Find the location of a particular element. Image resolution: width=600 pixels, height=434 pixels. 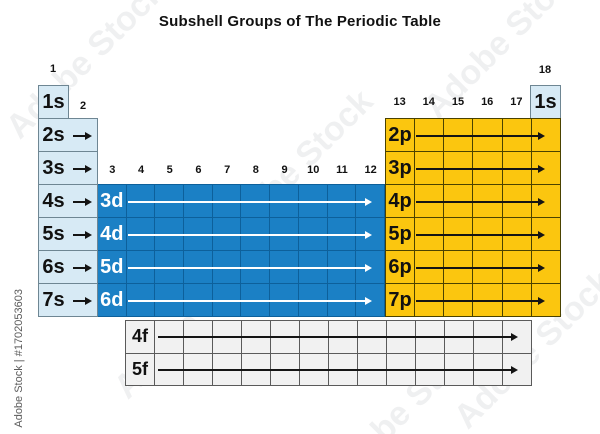

group-label-9: 9 is located at coordinates (284, 170).